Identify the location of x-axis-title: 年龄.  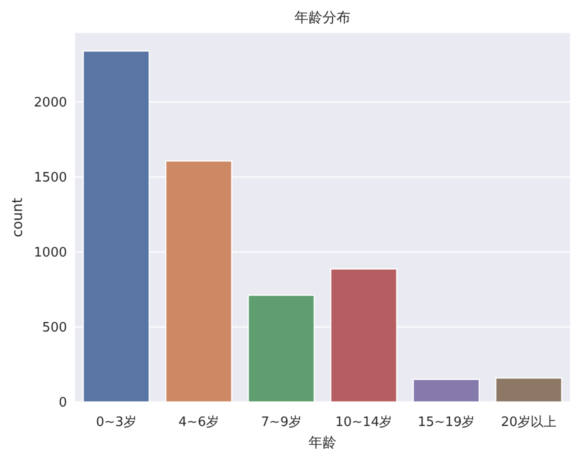
(322, 443).